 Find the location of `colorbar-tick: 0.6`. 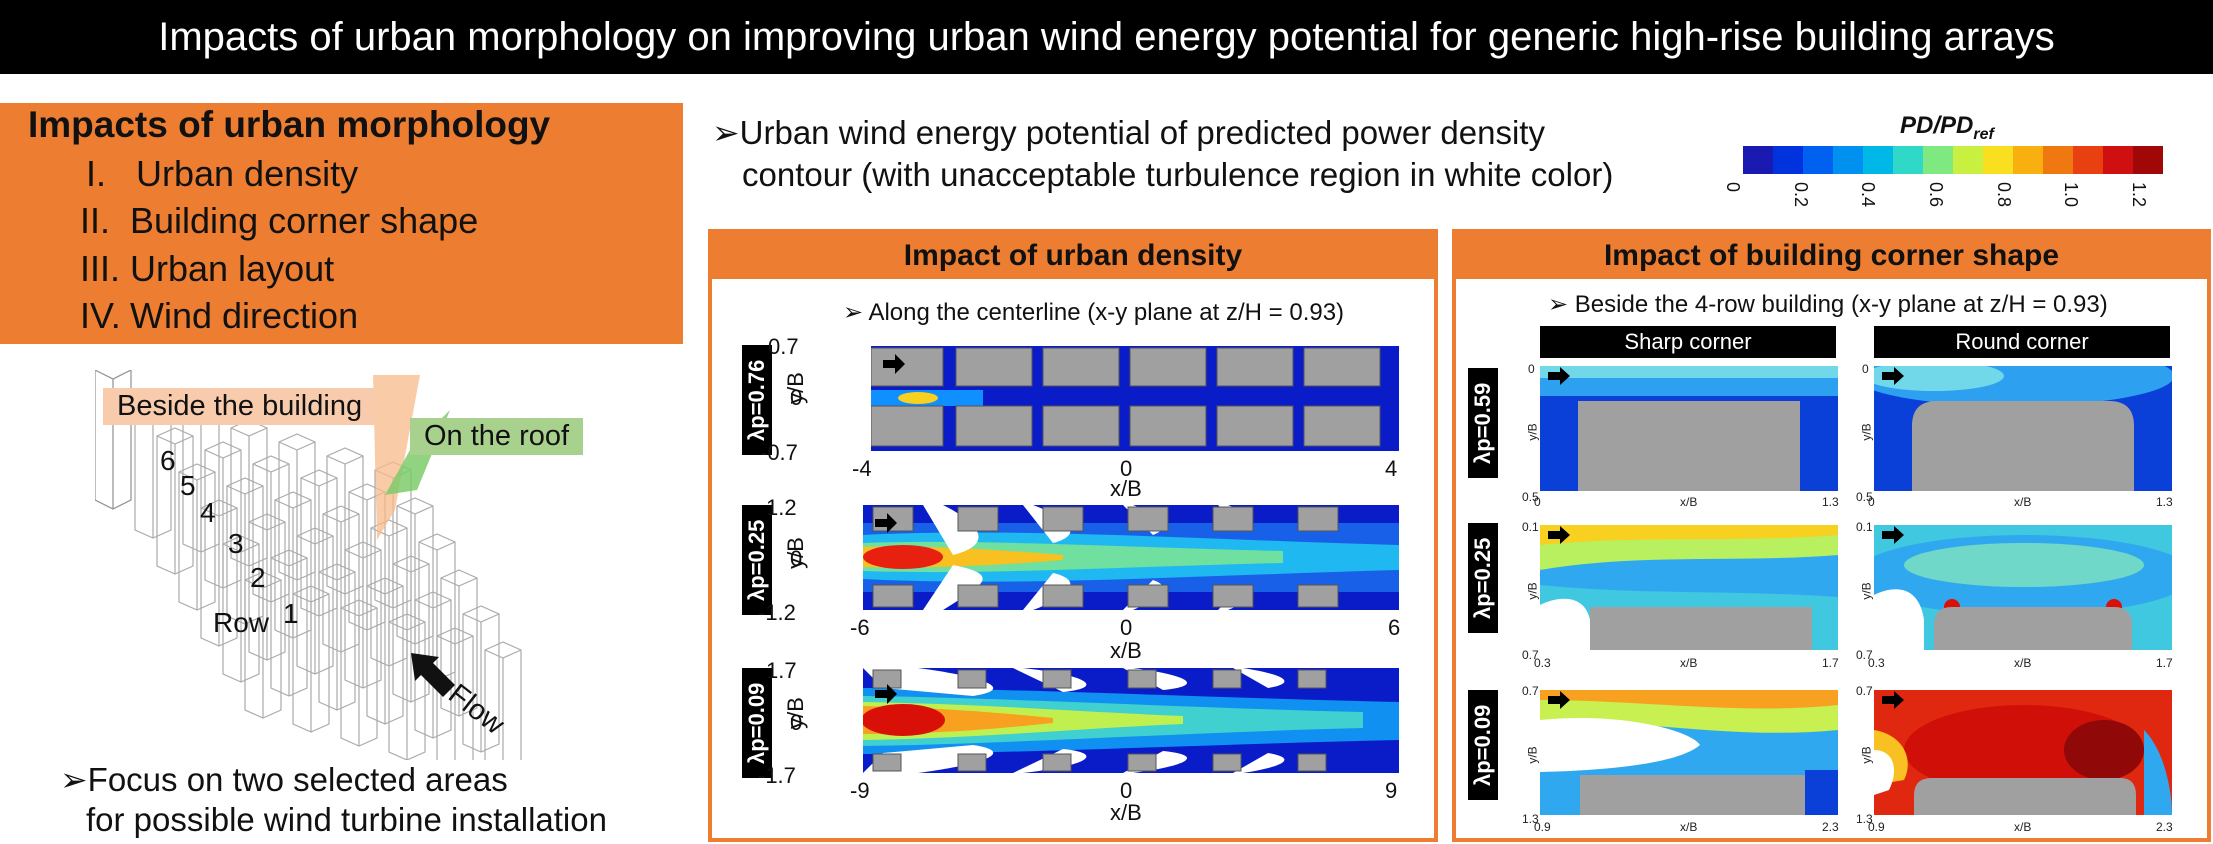

colorbar-tick: 0.6 is located at coordinates (1936, 195).